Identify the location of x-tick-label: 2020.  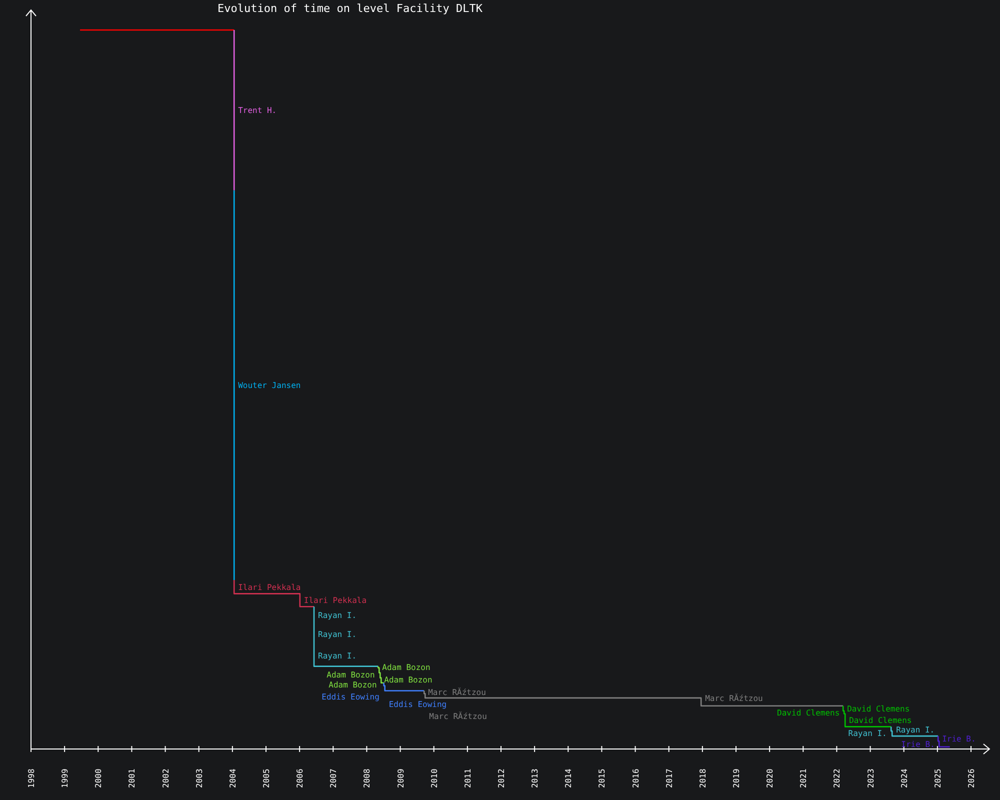
(770, 778).